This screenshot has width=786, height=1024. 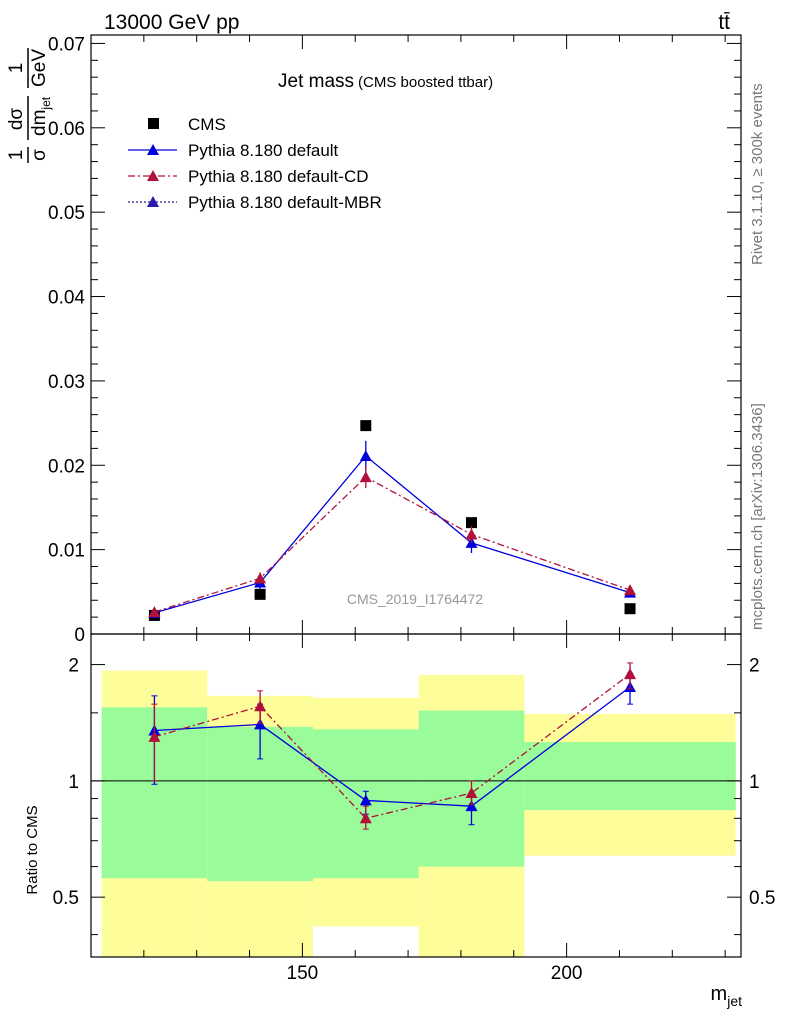 I want to click on ytick-label: 0.06, so click(x=66, y=129).